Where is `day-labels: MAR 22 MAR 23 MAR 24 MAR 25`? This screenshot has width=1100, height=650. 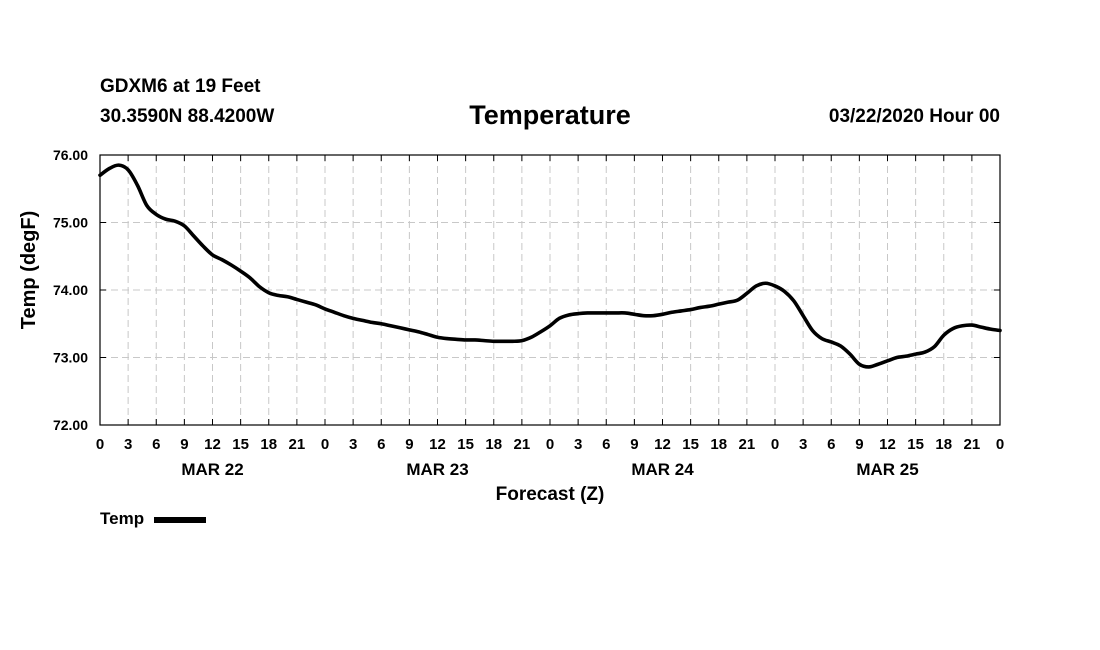
day-labels: MAR 22 MAR 23 MAR 24 MAR 25 is located at coordinates (549, 469).